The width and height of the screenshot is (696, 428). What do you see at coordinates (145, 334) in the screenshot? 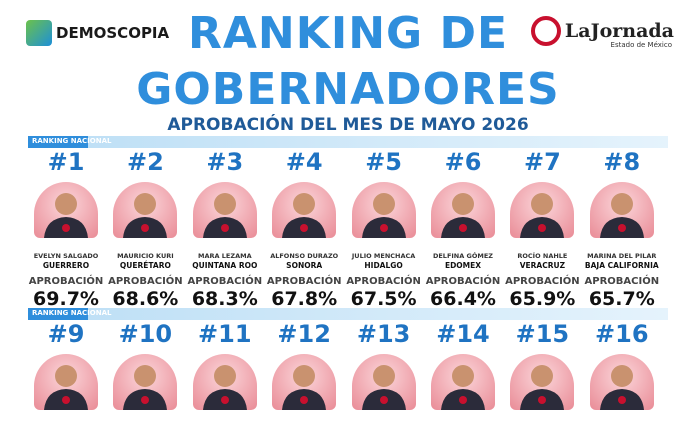
I see `rank: #10` at bounding box center [145, 334].